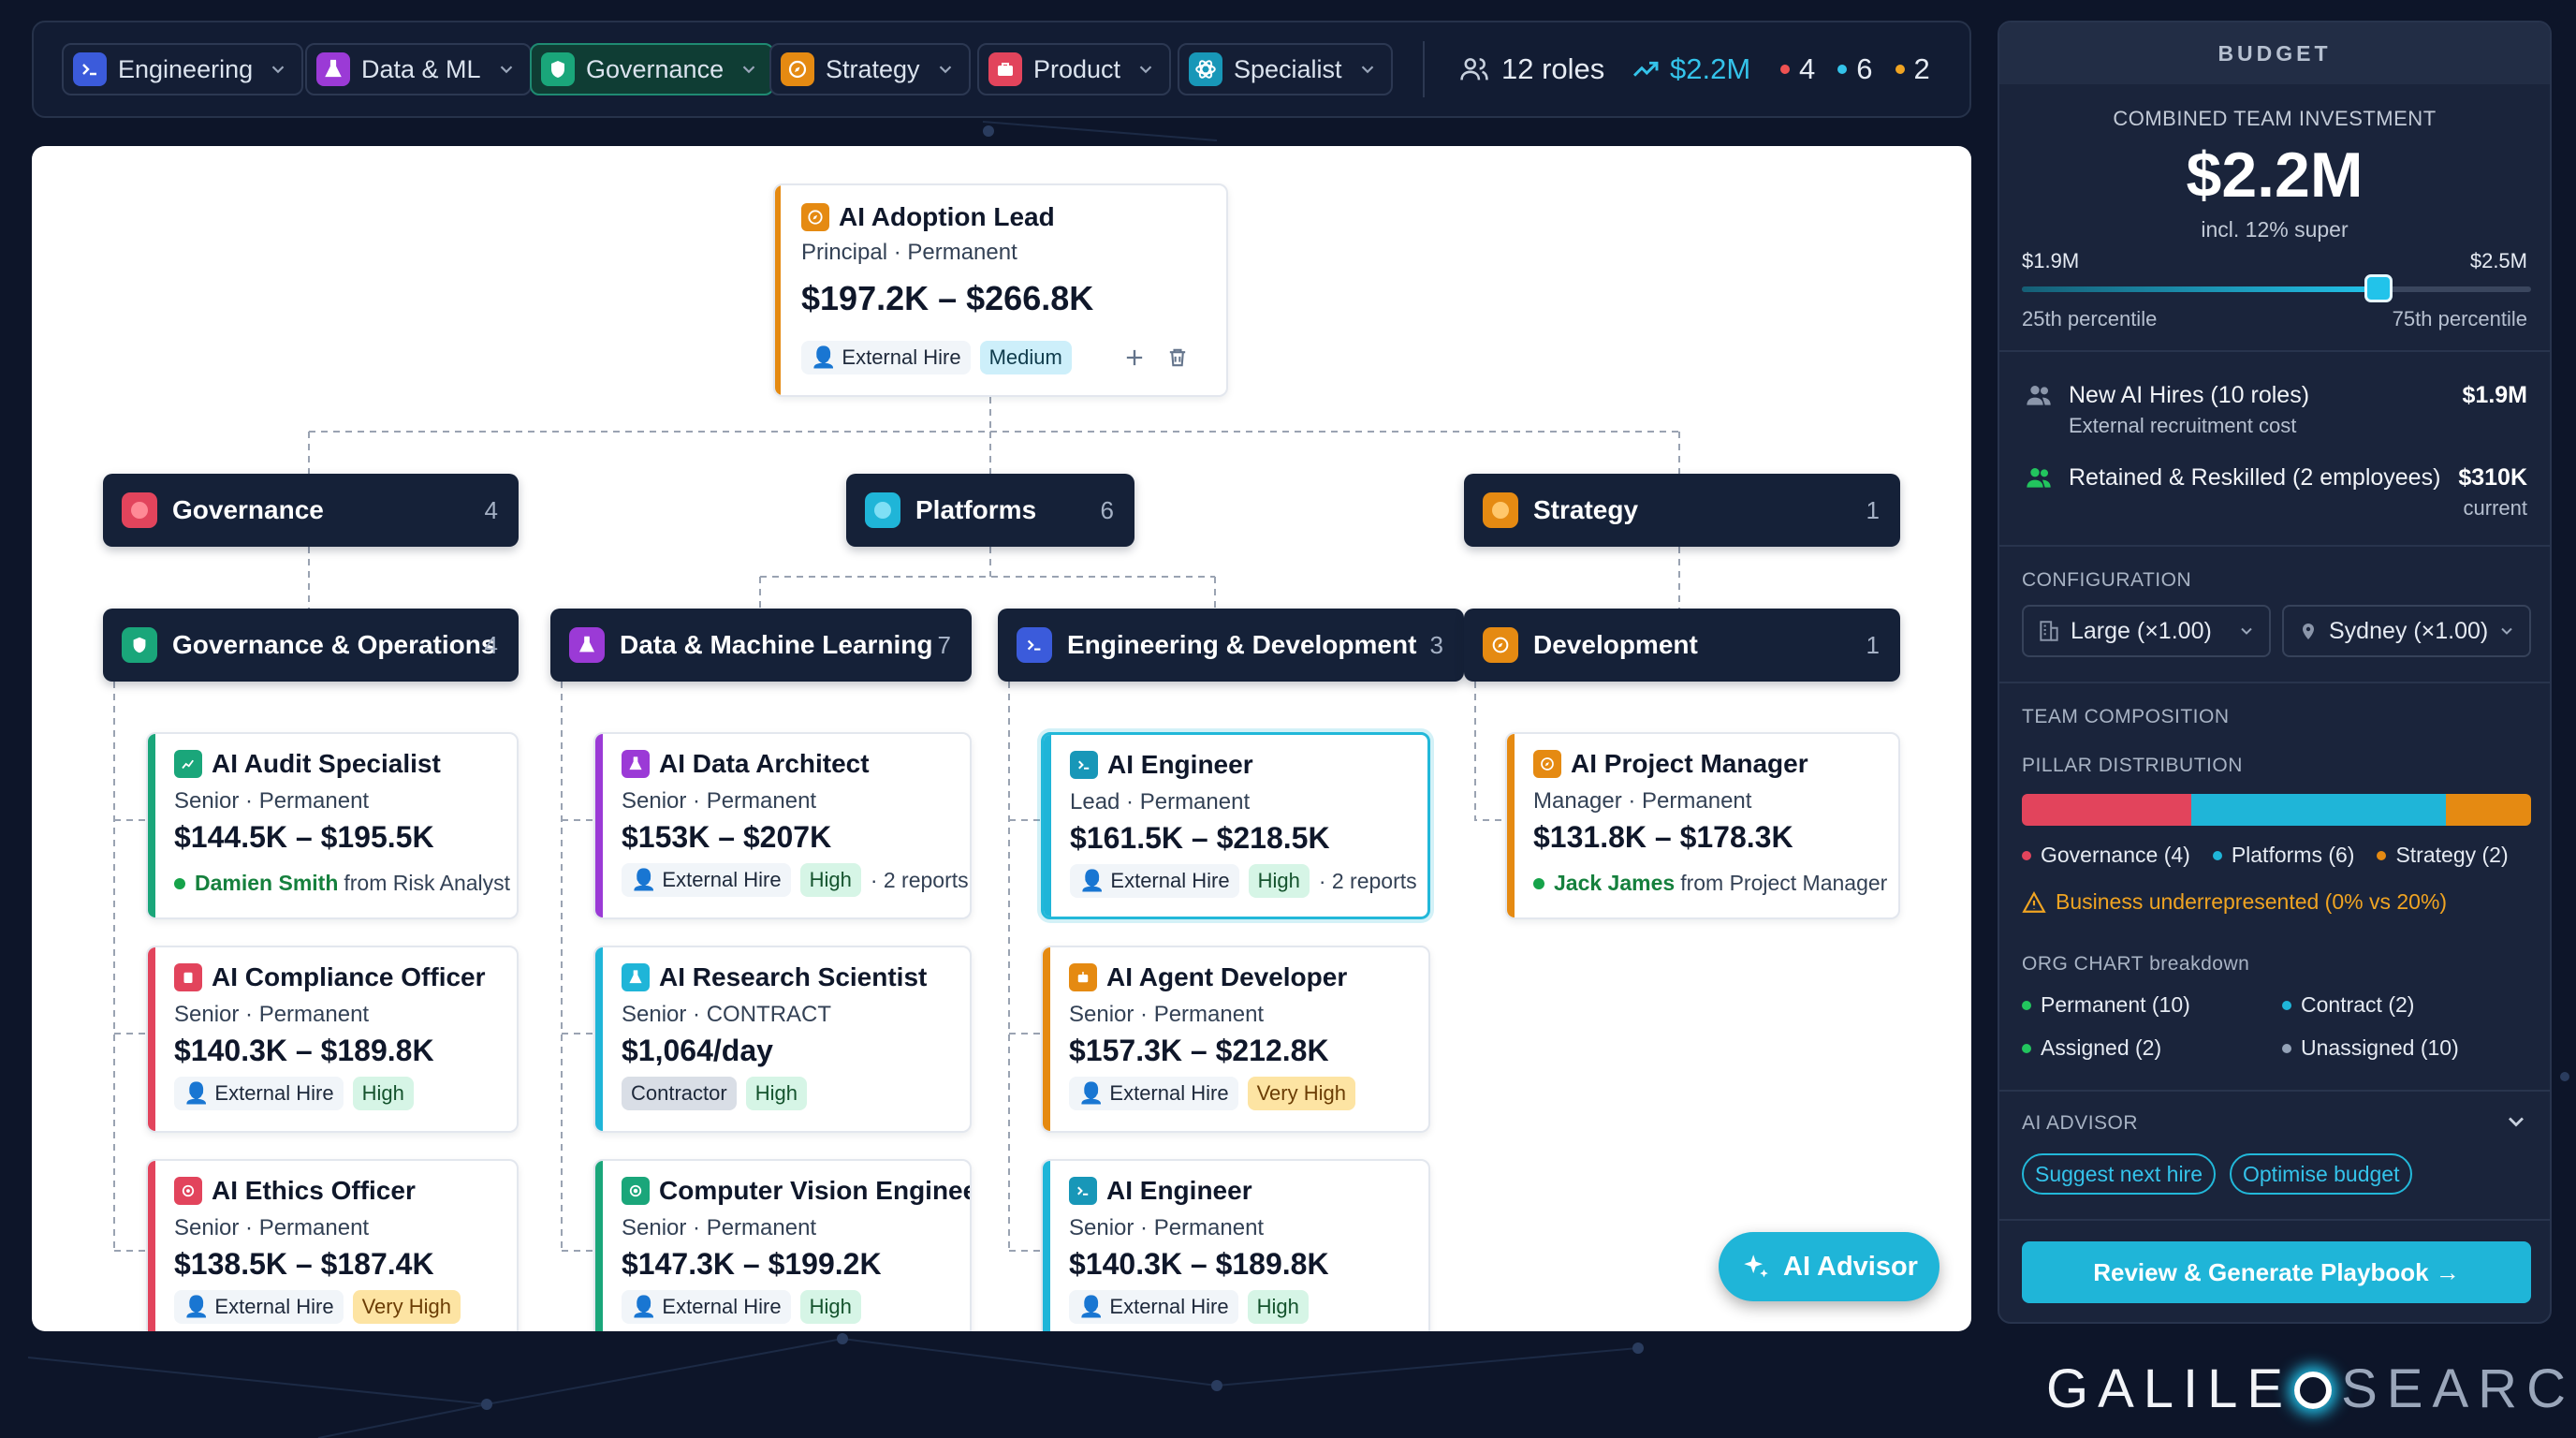 The height and width of the screenshot is (1438, 2576). What do you see at coordinates (919, 879) in the screenshot?
I see `reports-count: · 2 reports` at bounding box center [919, 879].